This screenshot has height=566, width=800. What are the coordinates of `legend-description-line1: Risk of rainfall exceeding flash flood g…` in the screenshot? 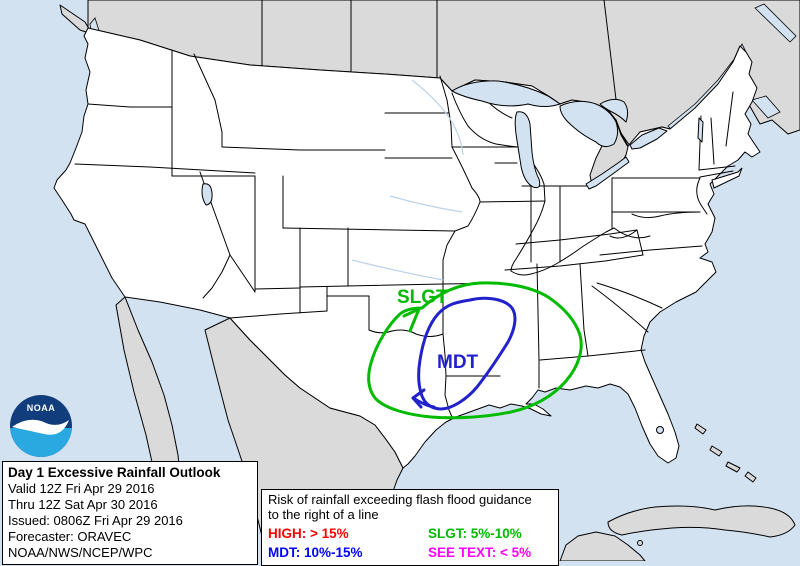 It's located at (400, 499).